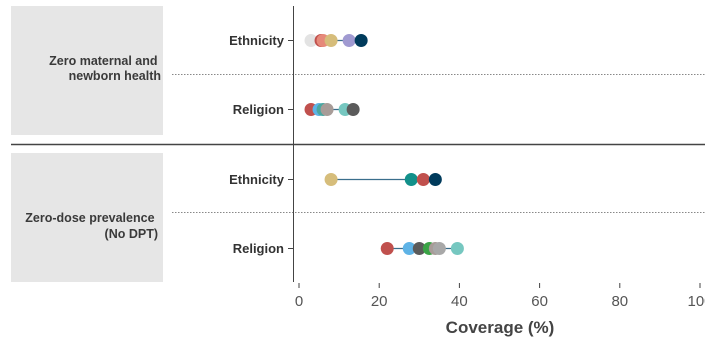 This screenshot has height=340, width=705. I want to click on x-axis-title: Coverage (%), so click(500, 327).